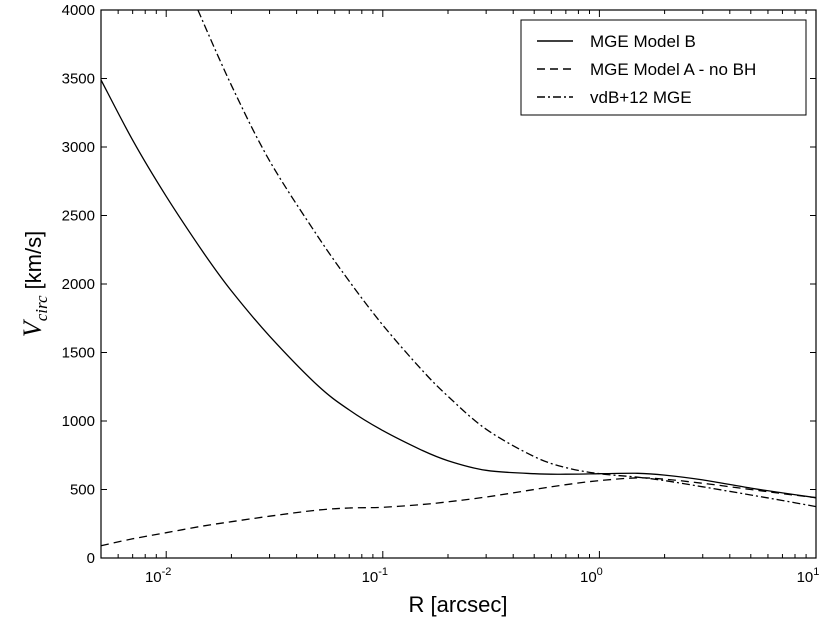 This screenshot has width=830, height=623. I want to click on x-tick-label: 10⁰, so click(591, 576).